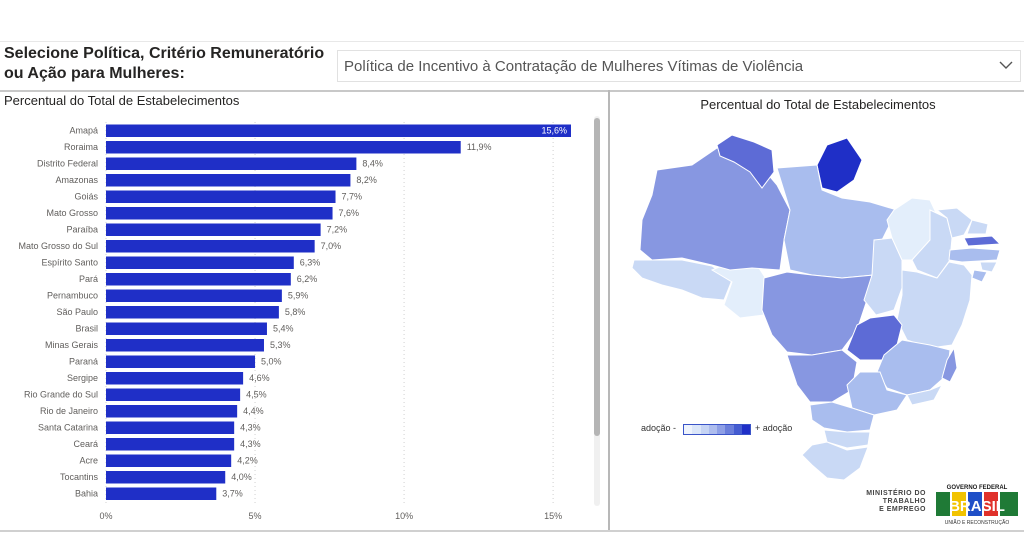  I want to click on svg-text: BRASIL, so click(977, 506).